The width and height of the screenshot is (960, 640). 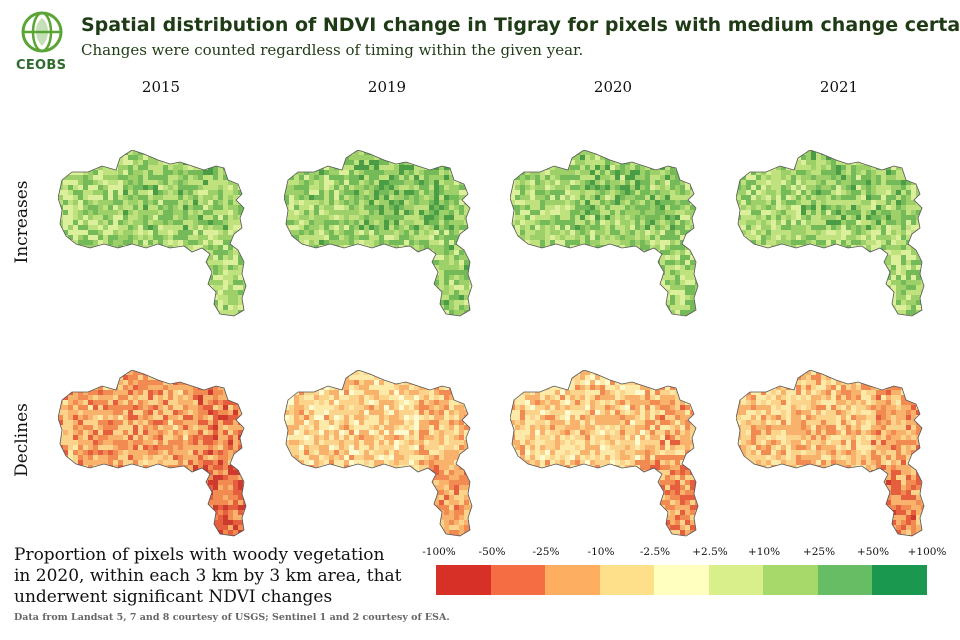 I want to click on legend-tick: -25%, so click(x=546, y=552).